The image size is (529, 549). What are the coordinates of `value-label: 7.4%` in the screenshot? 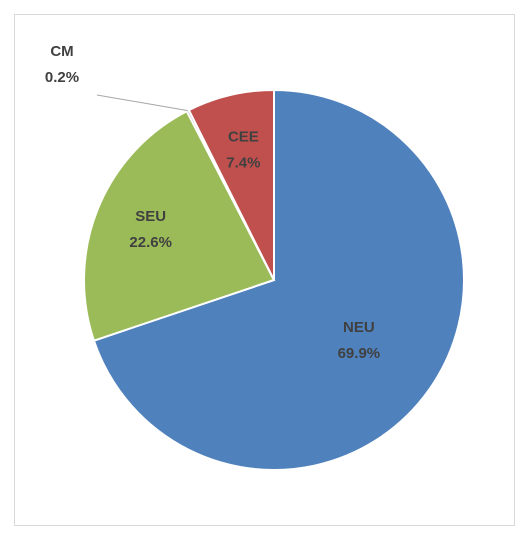 It's located at (243, 163).